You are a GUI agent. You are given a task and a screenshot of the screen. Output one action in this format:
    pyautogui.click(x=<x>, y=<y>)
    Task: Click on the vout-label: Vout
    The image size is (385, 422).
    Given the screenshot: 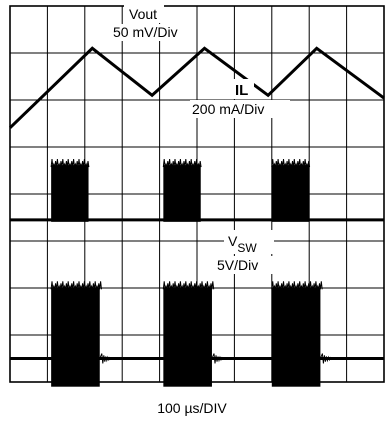 What is the action you would take?
    pyautogui.click(x=143, y=14)
    